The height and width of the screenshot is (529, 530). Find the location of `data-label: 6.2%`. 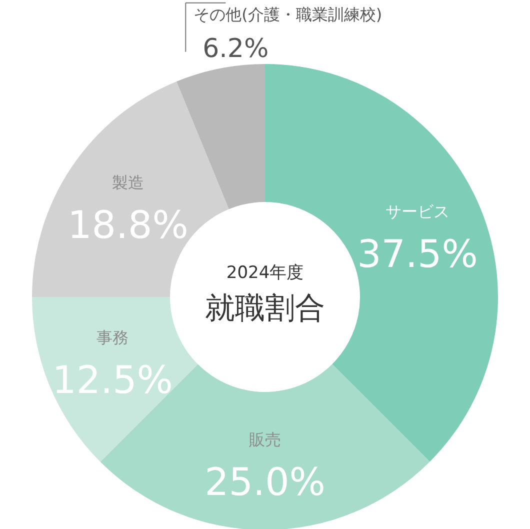

data-label: 6.2% is located at coordinates (235, 49).